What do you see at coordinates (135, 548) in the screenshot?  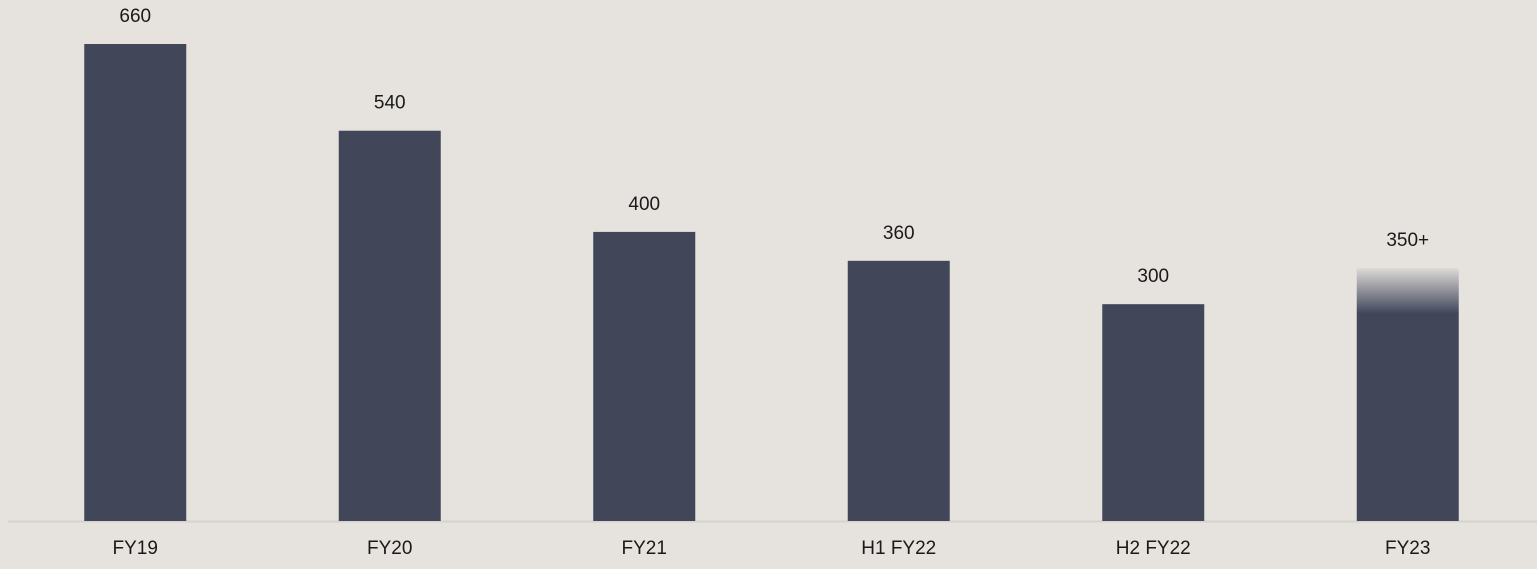 I see `x-tick-label: FY19` at bounding box center [135, 548].